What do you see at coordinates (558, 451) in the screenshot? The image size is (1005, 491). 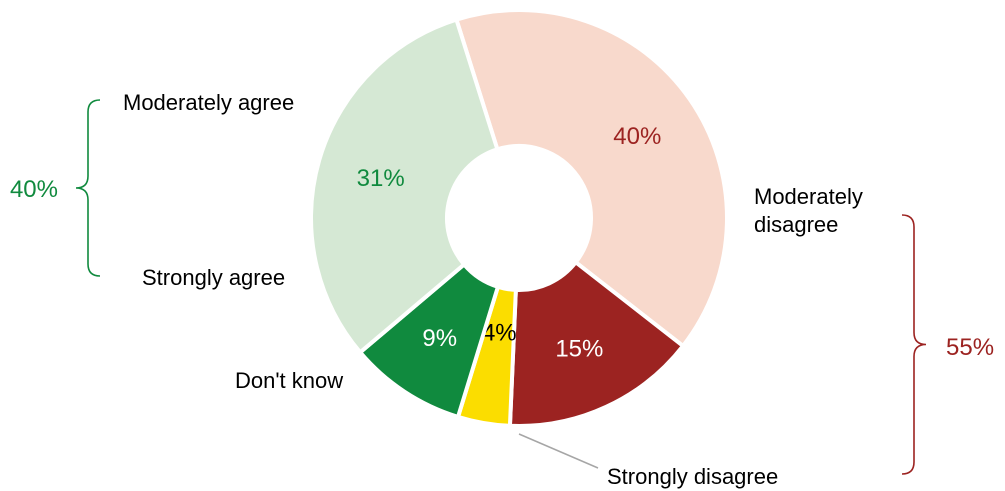 I see `leader-line-strongly-disagree` at bounding box center [558, 451].